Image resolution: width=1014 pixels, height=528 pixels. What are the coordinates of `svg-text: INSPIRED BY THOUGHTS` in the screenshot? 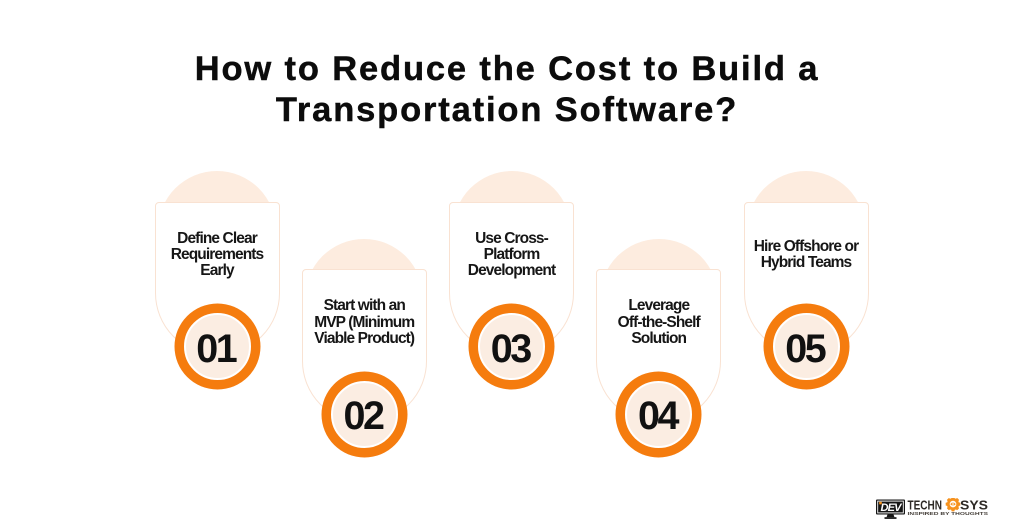 It's located at (948, 513).